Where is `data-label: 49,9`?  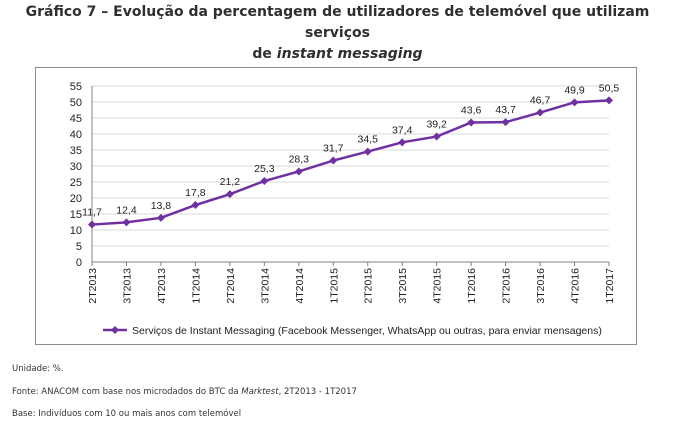
data-label: 49,9 is located at coordinates (574, 90).